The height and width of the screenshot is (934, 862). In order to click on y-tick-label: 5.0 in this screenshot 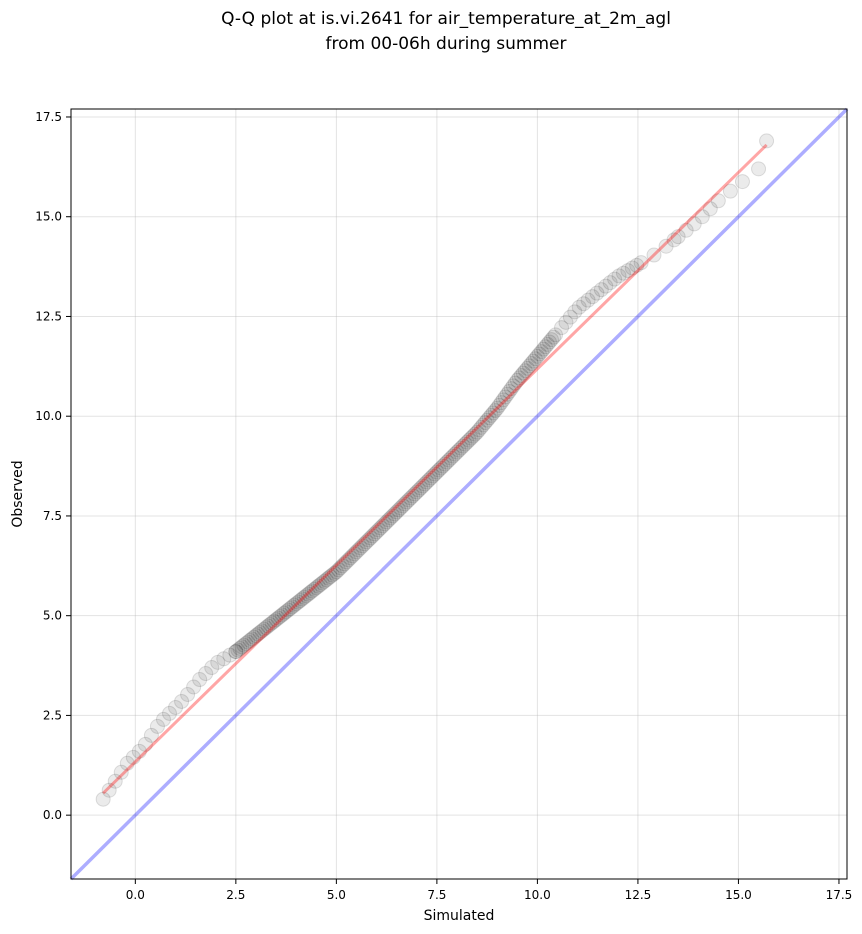, I will do `click(52, 616)`.